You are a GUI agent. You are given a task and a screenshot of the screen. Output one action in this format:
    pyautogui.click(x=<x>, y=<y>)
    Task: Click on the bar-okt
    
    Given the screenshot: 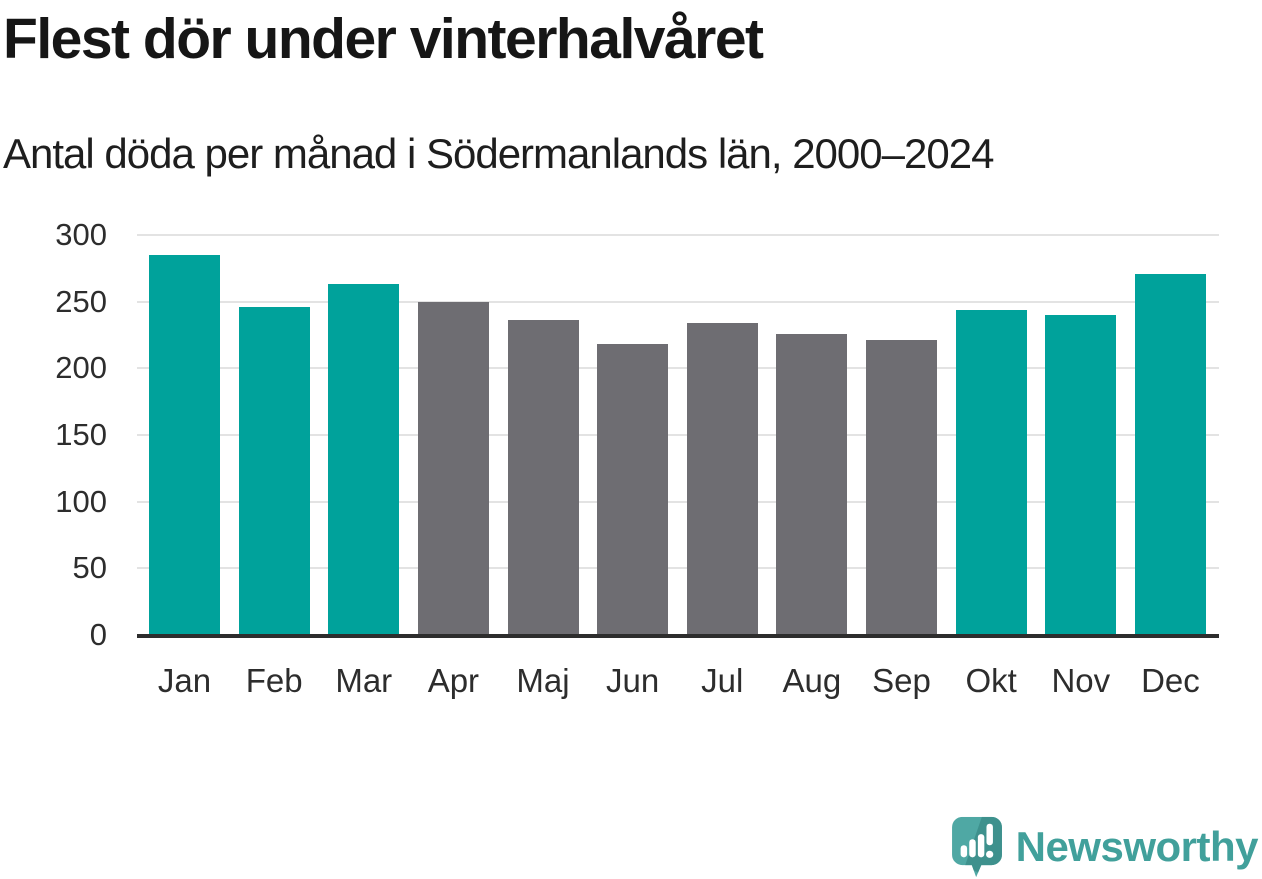 What is the action you would take?
    pyautogui.click(x=991, y=472)
    